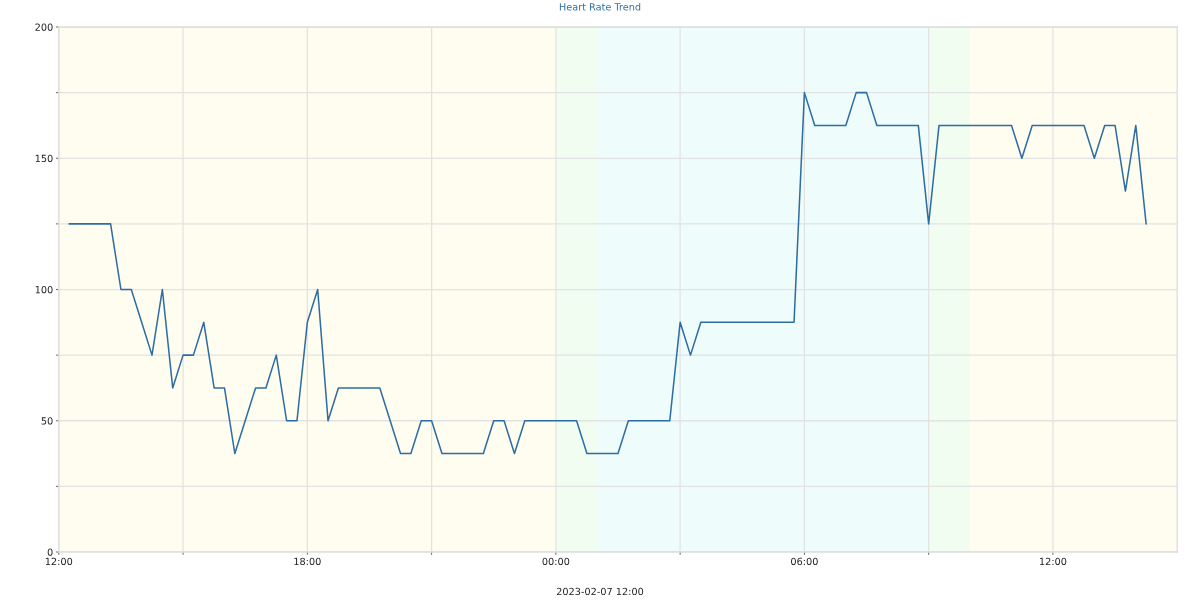 The height and width of the screenshot is (600, 1200). What do you see at coordinates (44, 158) in the screenshot?
I see `y-tick-label: 150` at bounding box center [44, 158].